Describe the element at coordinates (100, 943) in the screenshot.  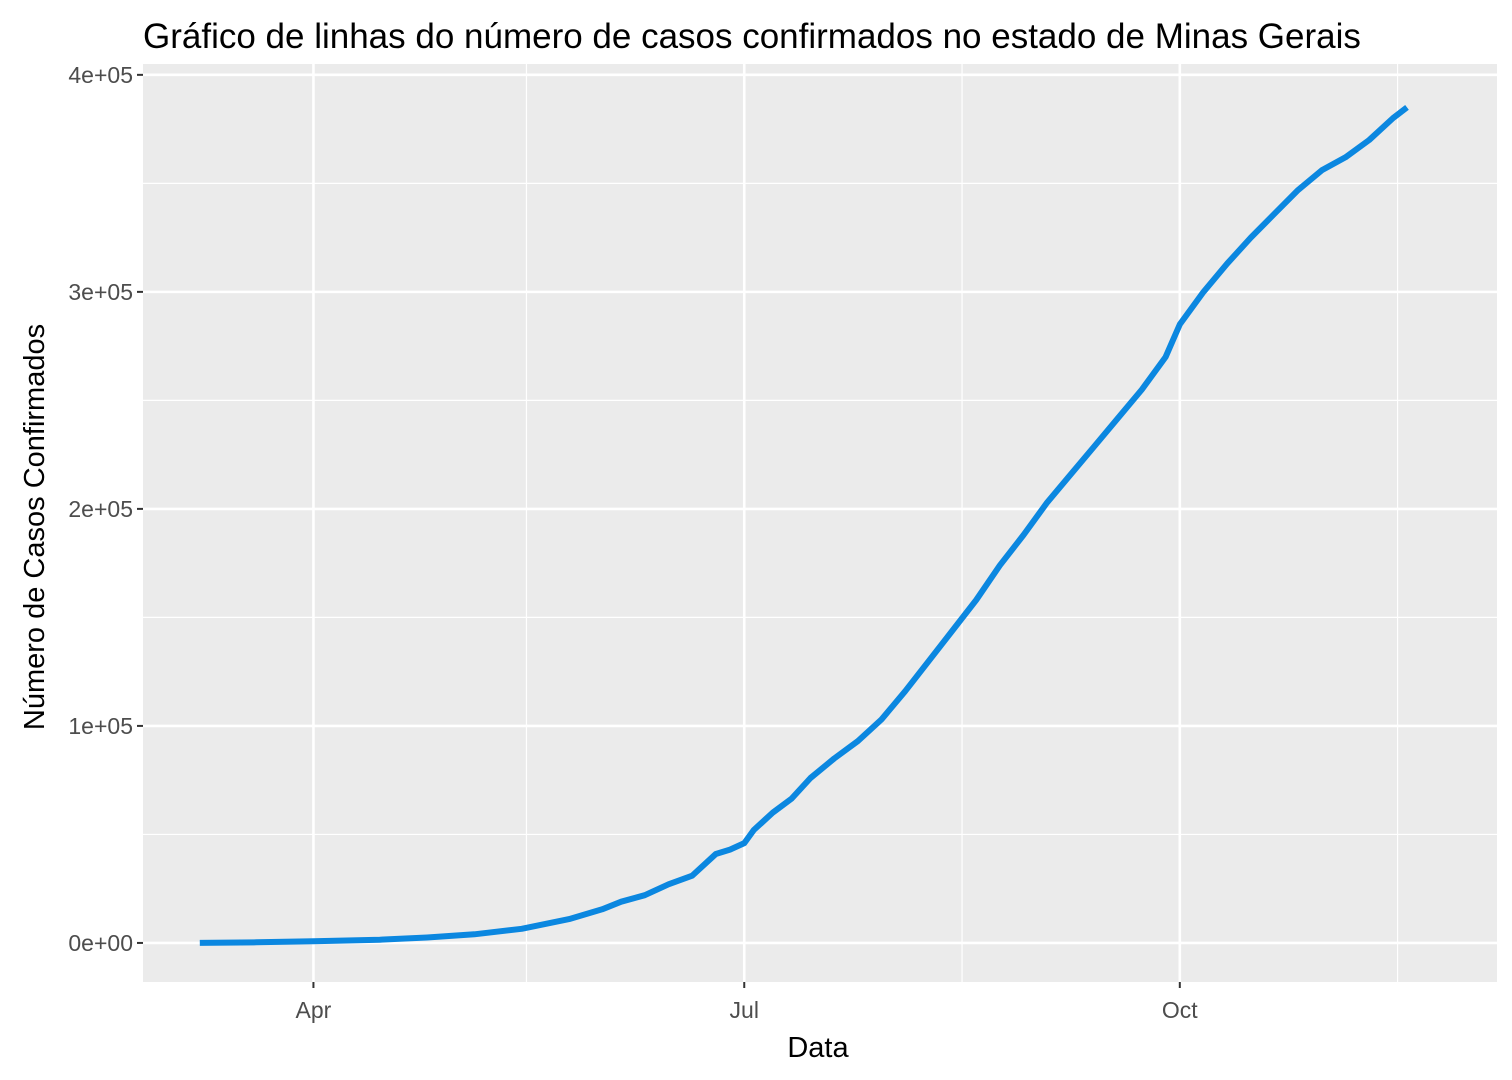
I see `y-tick-label: 0e+00` at that location.